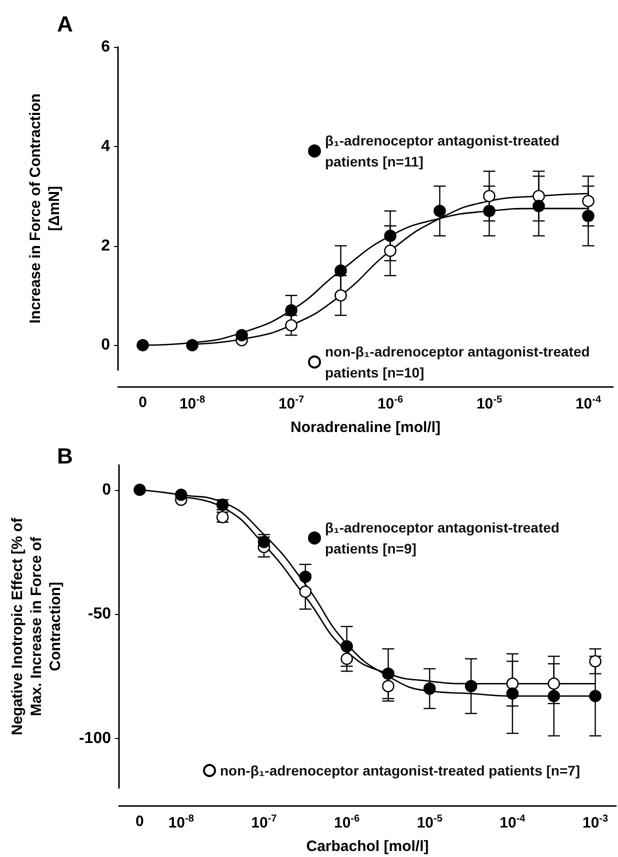 This screenshot has width=618, height=857. Describe the element at coordinates (95, 738) in the screenshot. I see `y-tick-label: -100` at that location.